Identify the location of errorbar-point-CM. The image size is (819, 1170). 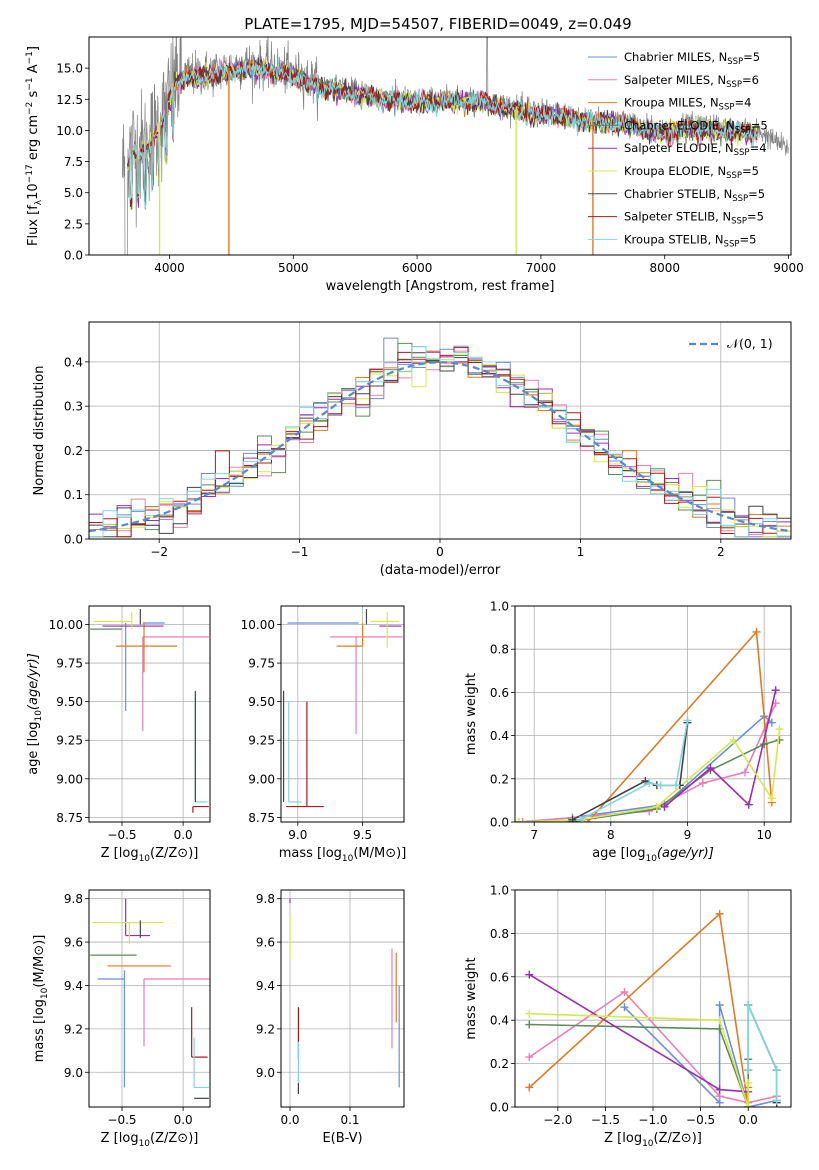
(111, 1029).